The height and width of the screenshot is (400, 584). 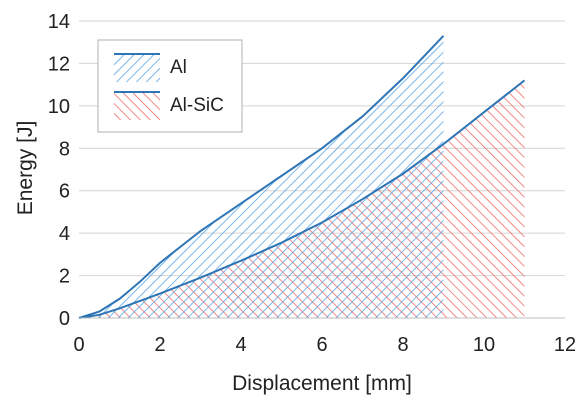 What do you see at coordinates (59, 107) in the screenshot?
I see `y-tick-label: 10` at bounding box center [59, 107].